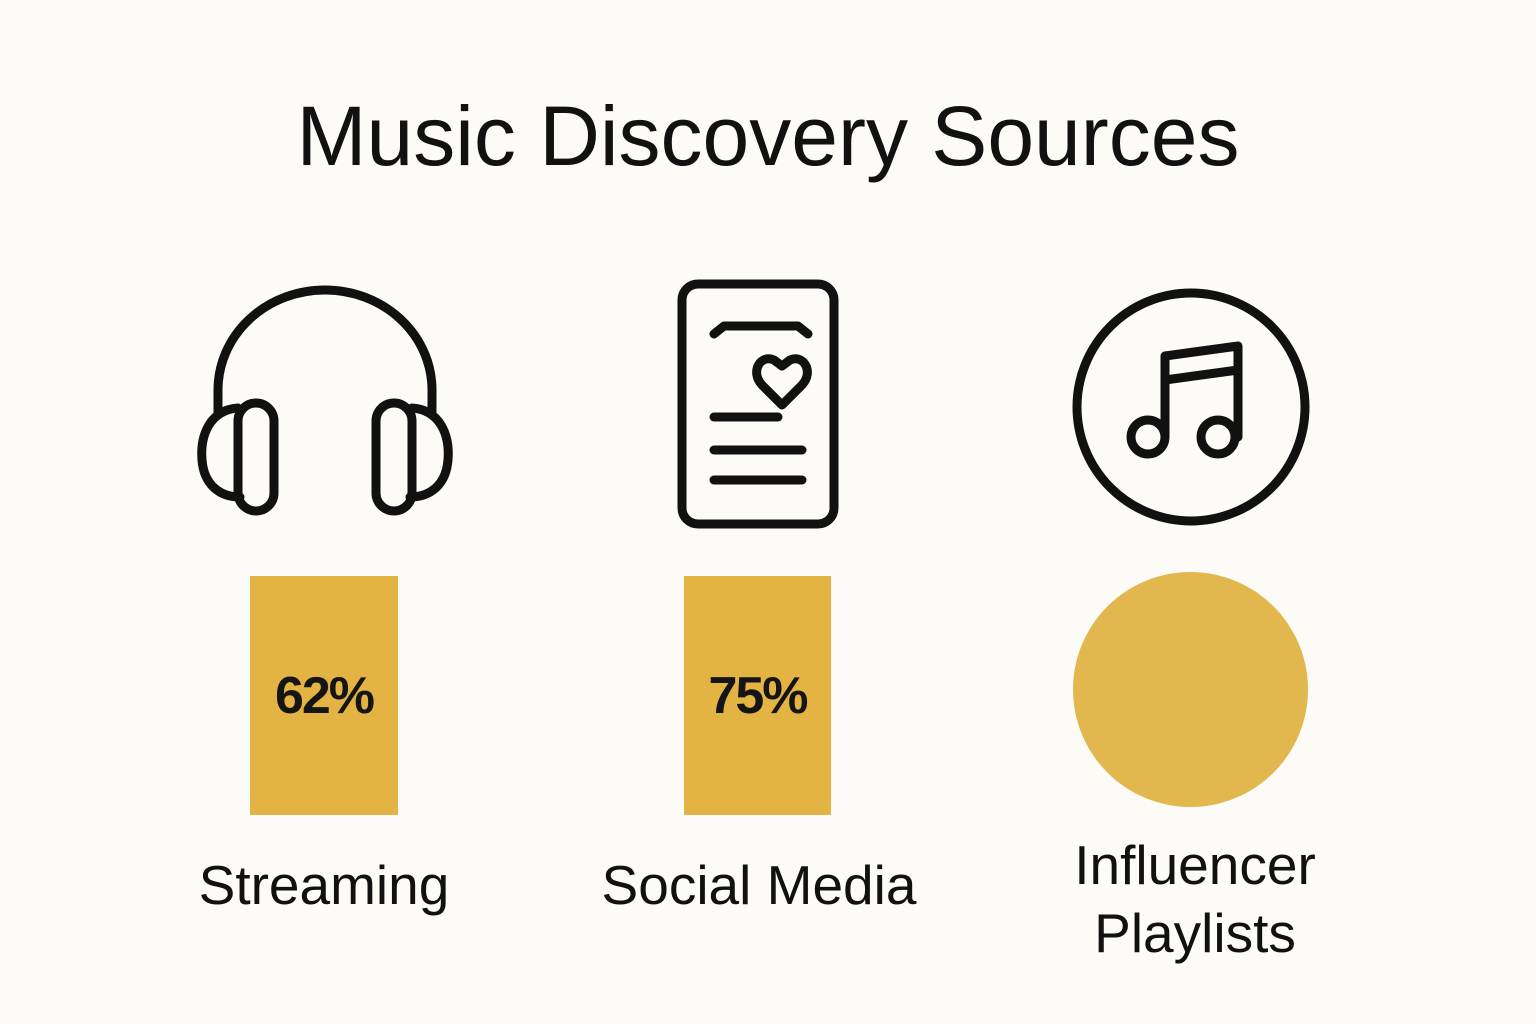 This screenshot has width=1536, height=1024. I want to click on headphones-icon, so click(325, 400).